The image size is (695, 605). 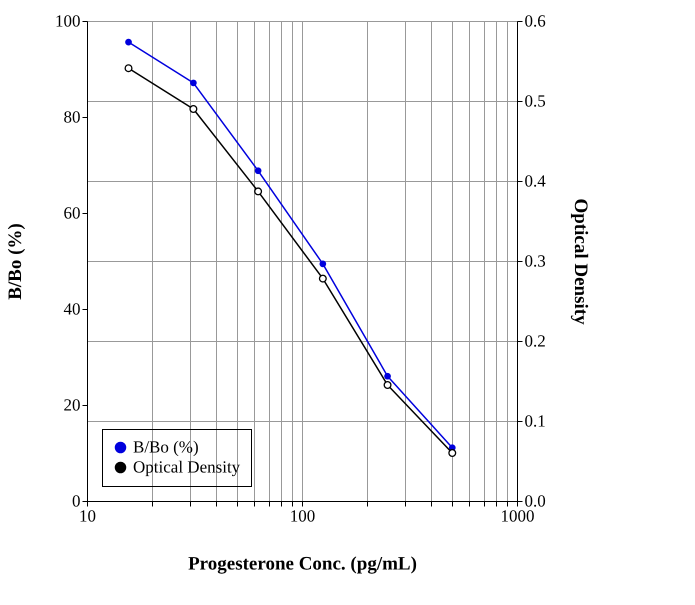 What do you see at coordinates (87, 516) in the screenshot?
I see `x-tick-label: 10` at bounding box center [87, 516].